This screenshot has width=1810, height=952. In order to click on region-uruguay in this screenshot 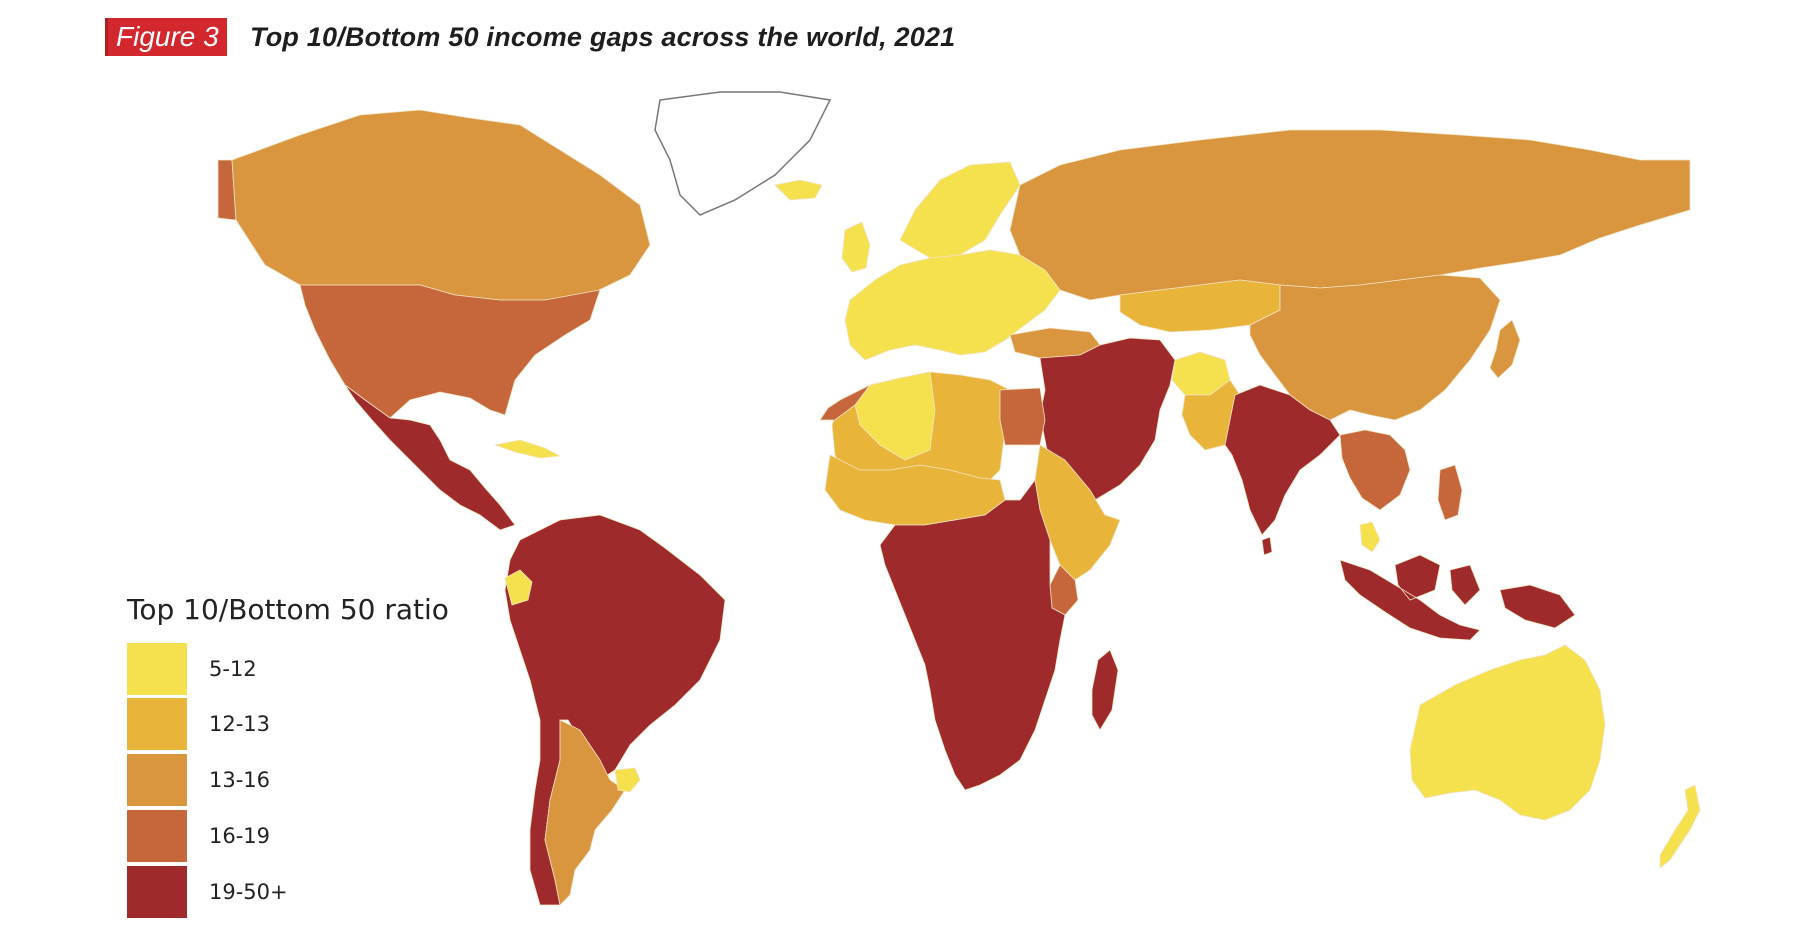, I will do `click(627, 780)`.